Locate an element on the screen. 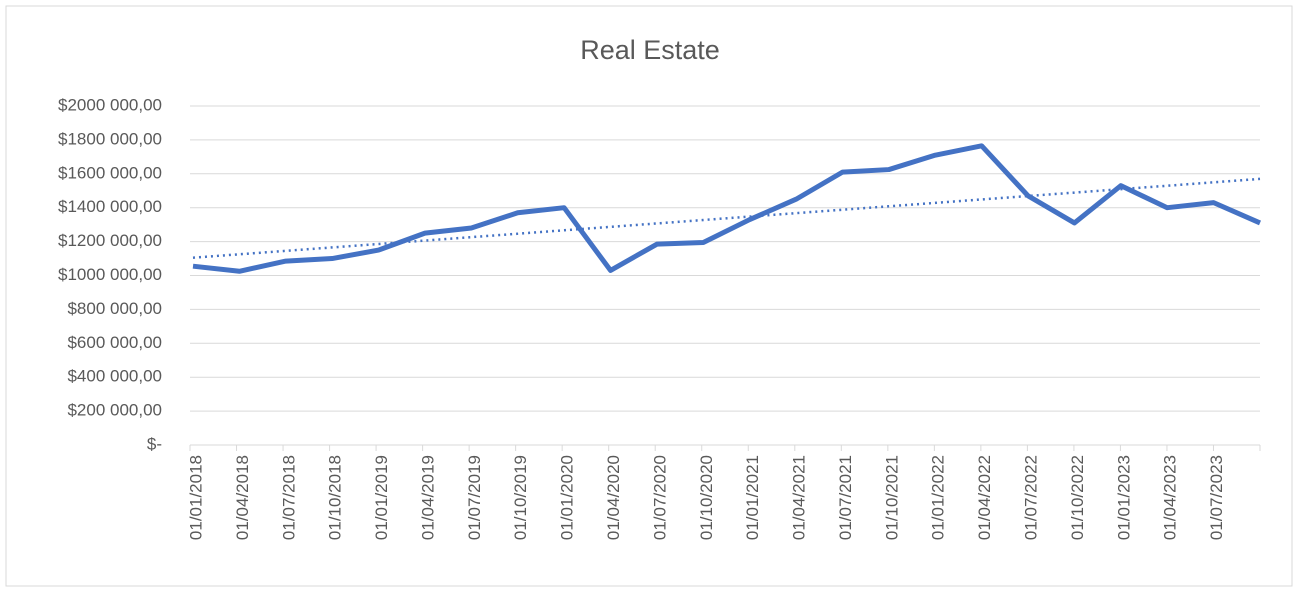 Image resolution: width=1298 pixels, height=590 pixels. y-tick-label: $400 000,00 is located at coordinates (114, 376).